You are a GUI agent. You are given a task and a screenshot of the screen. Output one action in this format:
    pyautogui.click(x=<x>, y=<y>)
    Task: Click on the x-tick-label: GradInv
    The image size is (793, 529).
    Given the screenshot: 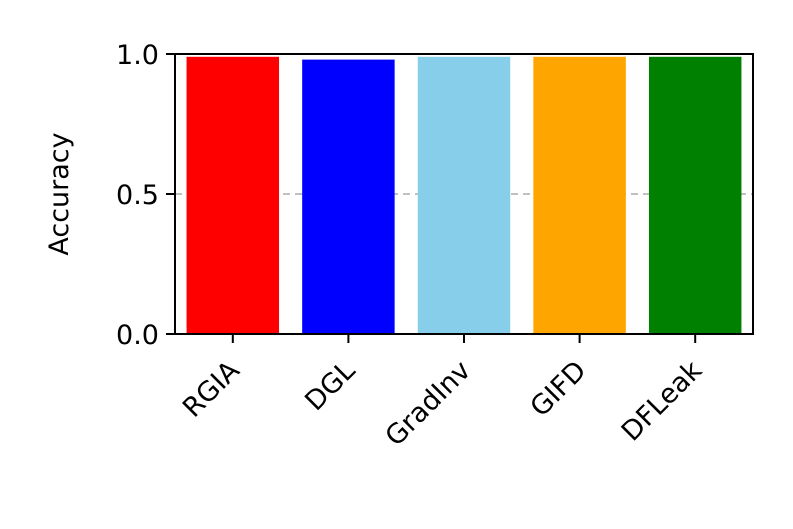 What is the action you would take?
    pyautogui.click(x=428, y=403)
    